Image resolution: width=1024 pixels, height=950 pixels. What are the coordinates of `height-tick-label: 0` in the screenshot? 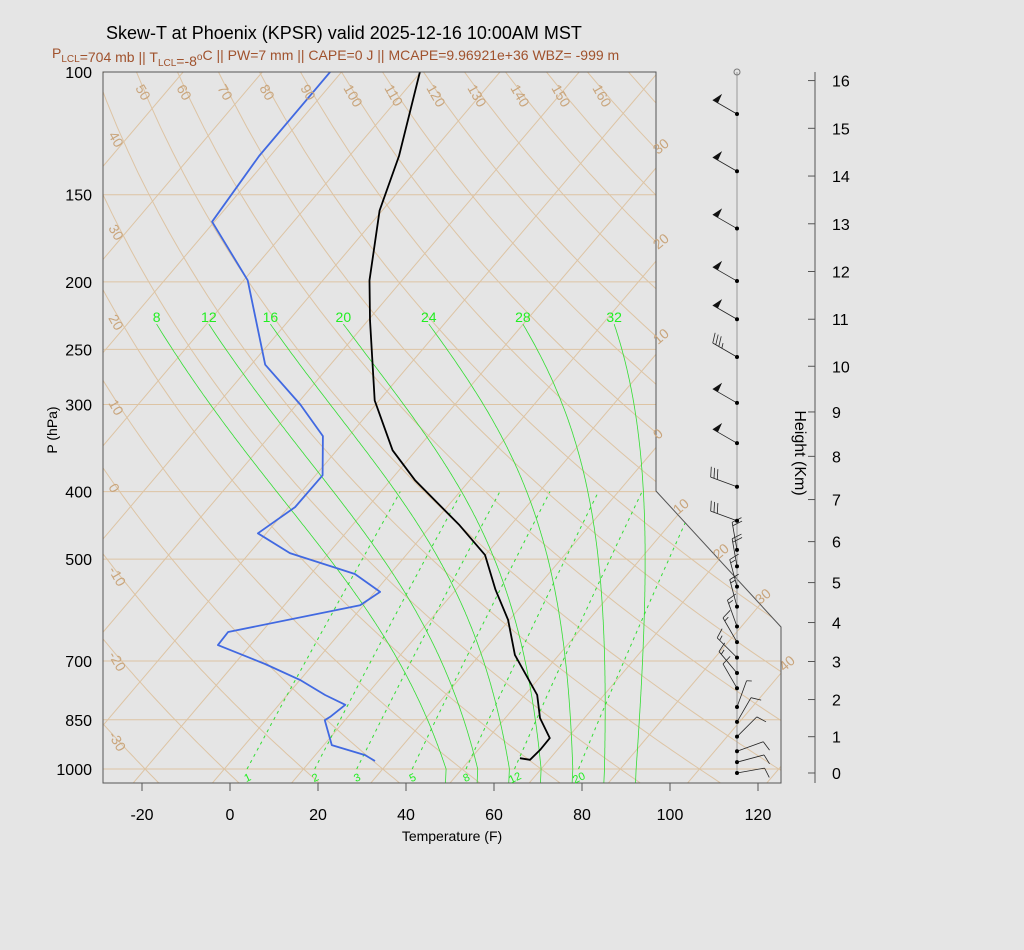 It's located at (836, 774).